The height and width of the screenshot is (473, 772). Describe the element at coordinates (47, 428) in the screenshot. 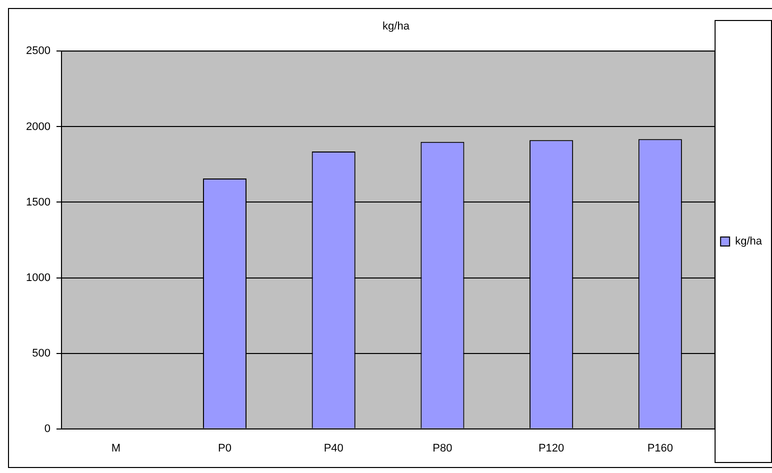

I see `y-tick-label: 0` at that location.